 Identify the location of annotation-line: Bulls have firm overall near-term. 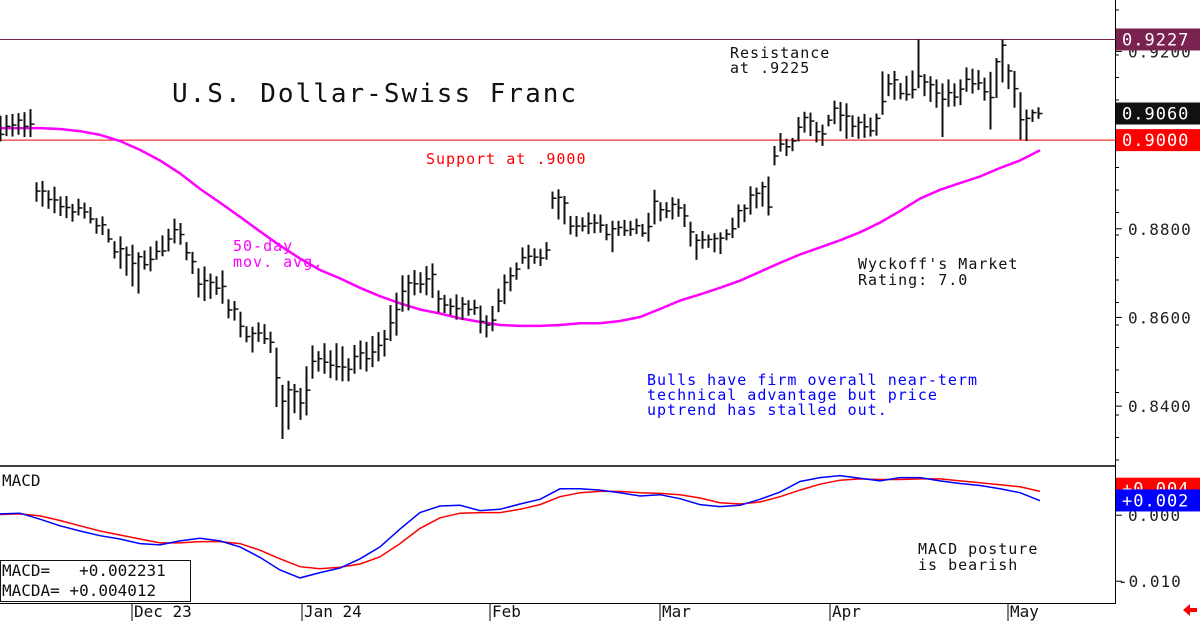
(812, 380).